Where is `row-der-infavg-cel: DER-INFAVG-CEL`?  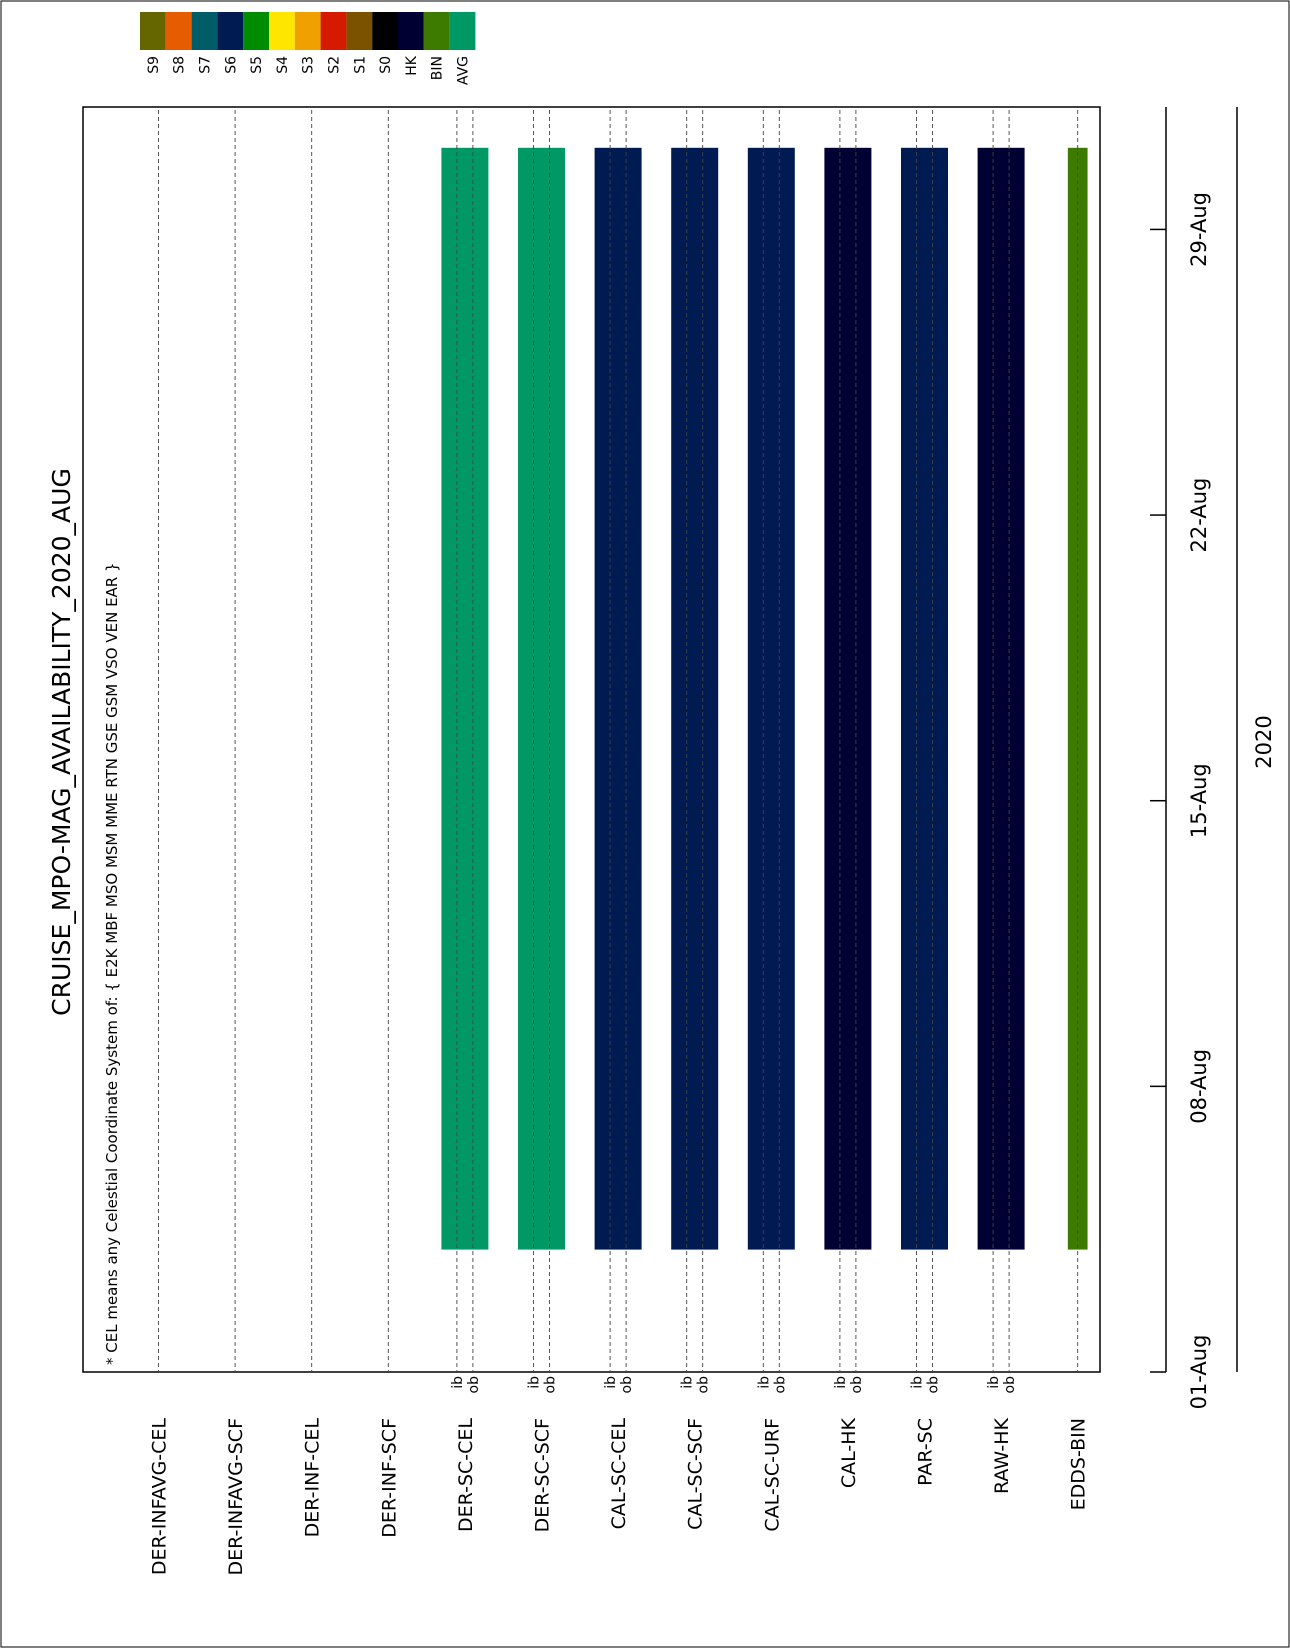 row-der-infavg-cel: DER-INFAVG-CEL is located at coordinates (160, 842).